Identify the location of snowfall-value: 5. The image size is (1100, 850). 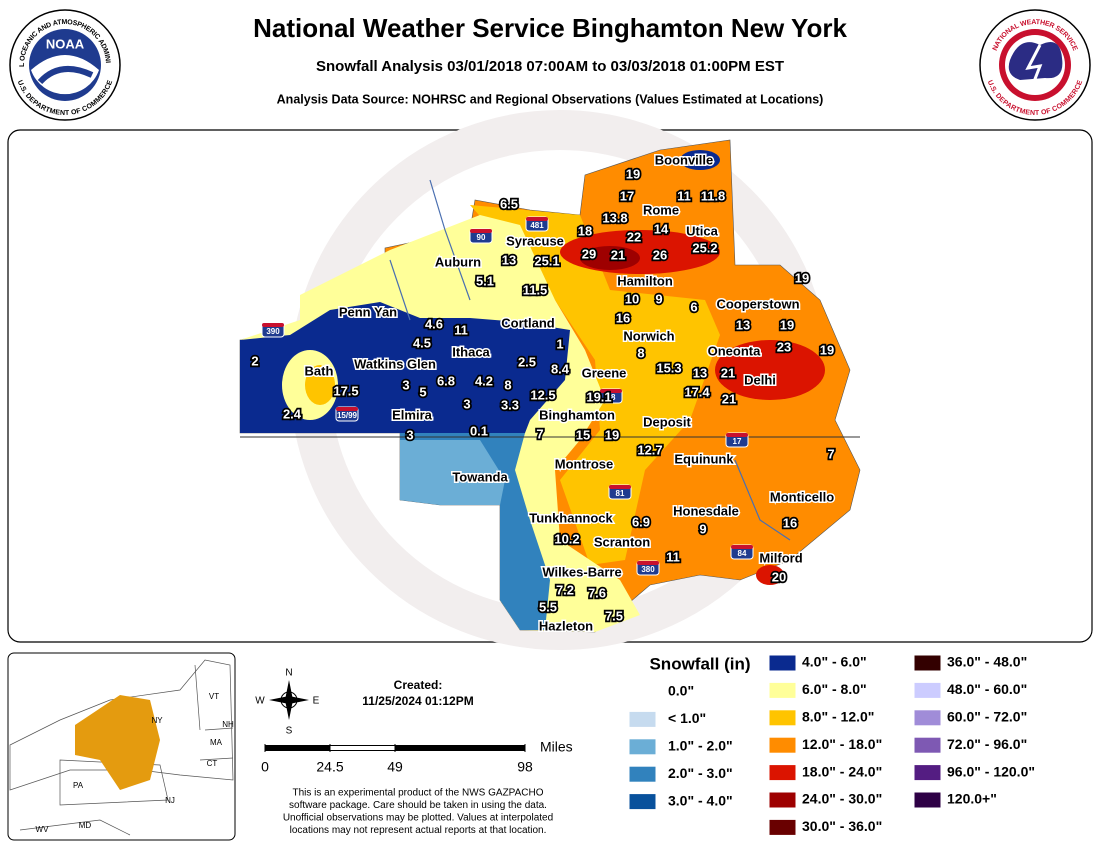
(422, 391).